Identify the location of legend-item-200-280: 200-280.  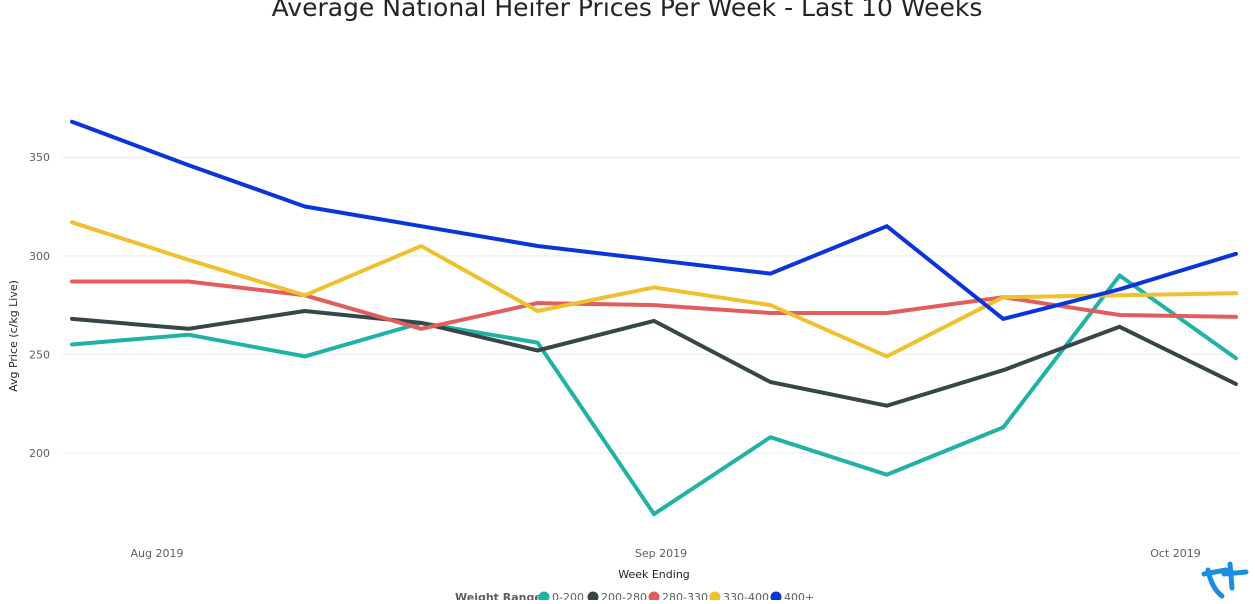
(617, 597).